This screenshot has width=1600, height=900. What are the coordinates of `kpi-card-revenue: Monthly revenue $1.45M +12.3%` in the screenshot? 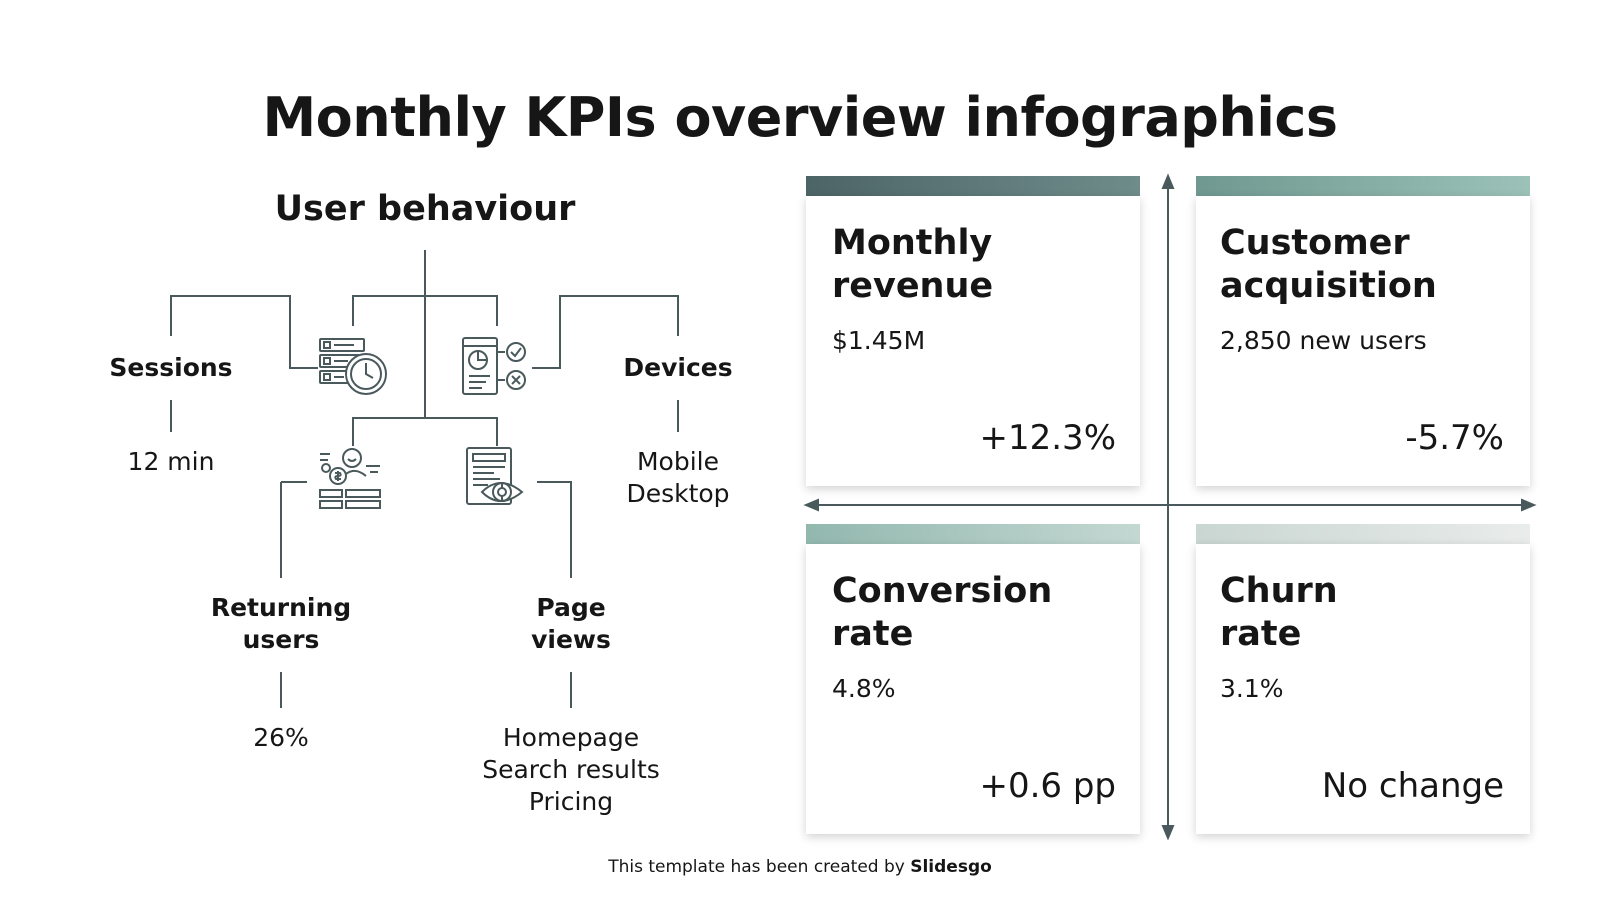 It's located at (973, 341).